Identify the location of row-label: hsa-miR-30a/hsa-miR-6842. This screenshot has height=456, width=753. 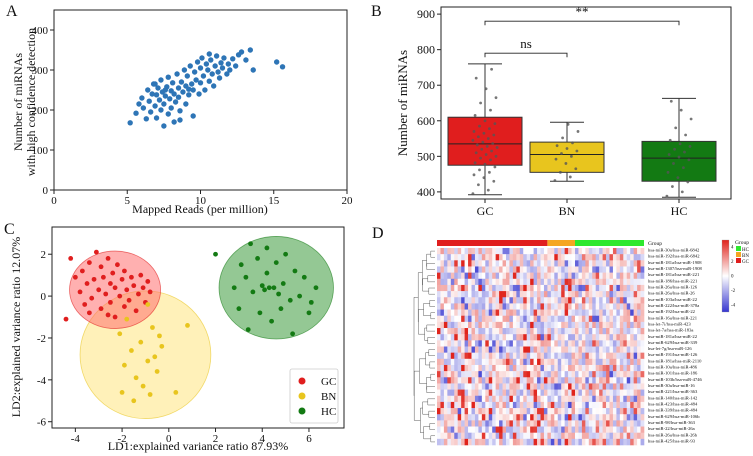
(674, 250).